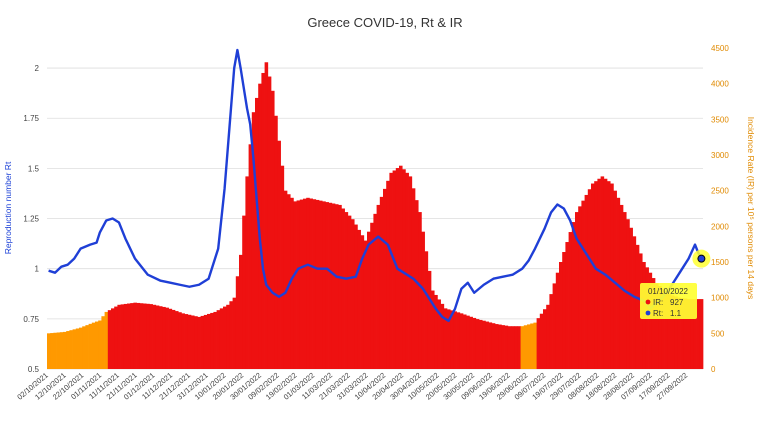  Describe the element at coordinates (658, 313) in the screenshot. I see `tooltip-rt-label: Rt:` at that location.